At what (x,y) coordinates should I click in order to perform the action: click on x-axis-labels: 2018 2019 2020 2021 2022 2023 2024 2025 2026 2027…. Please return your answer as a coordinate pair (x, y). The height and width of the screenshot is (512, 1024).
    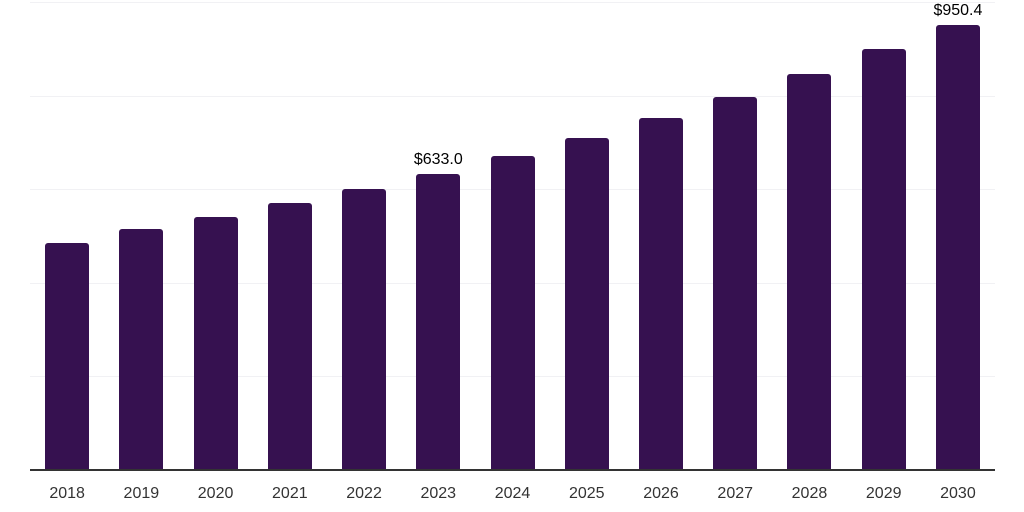
    Looking at the image, I should click on (512, 493).